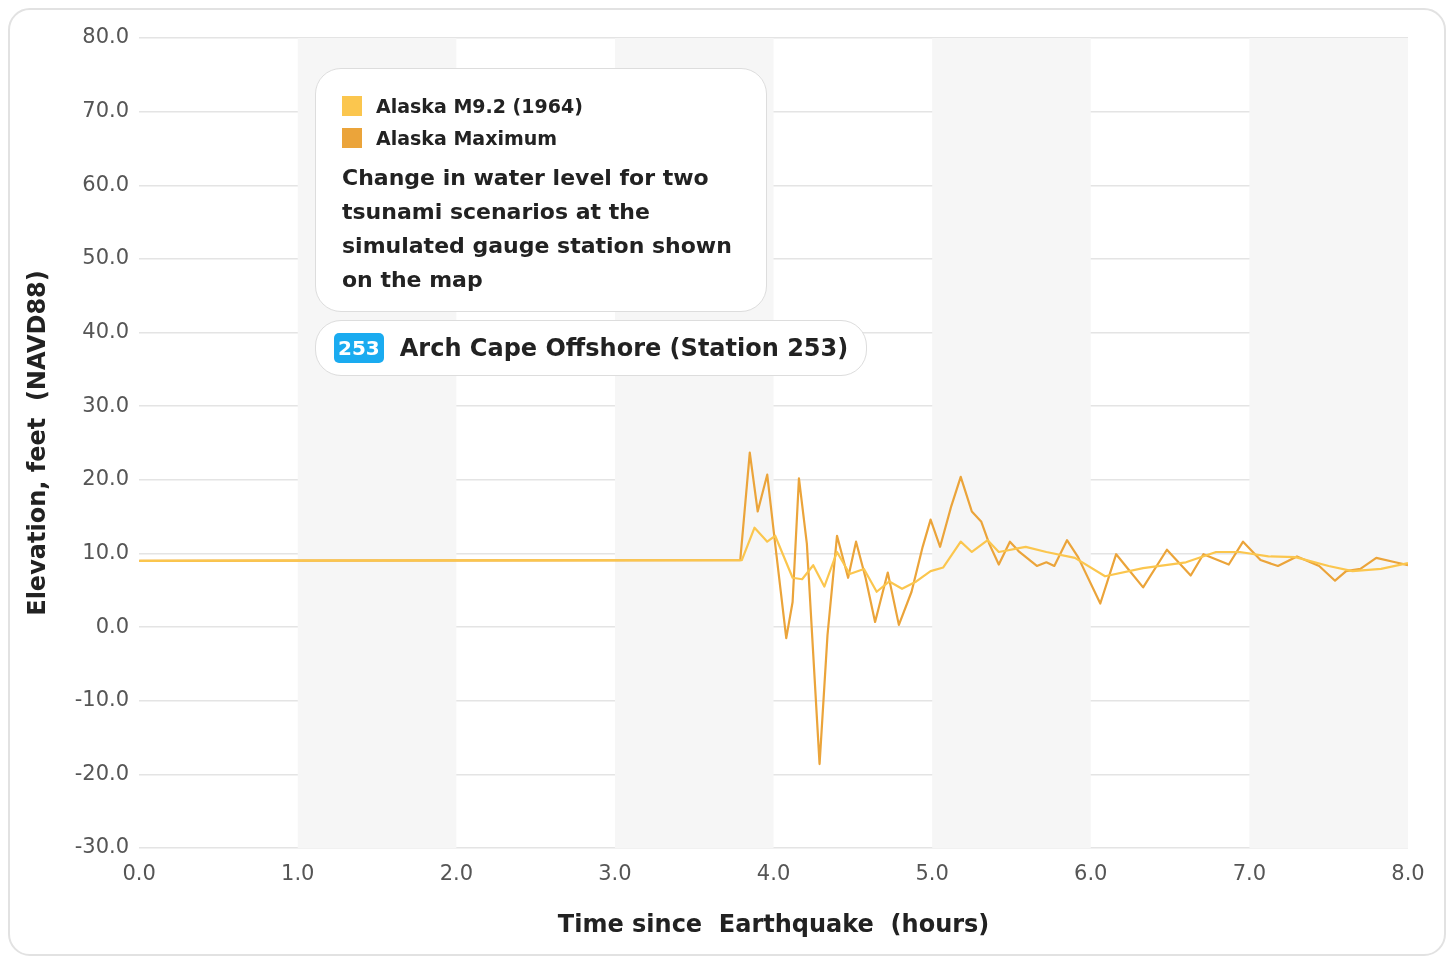 The width and height of the screenshot is (1450, 960). Describe the element at coordinates (467, 138) in the screenshot. I see `legend-label: Alaska Maximum` at that location.